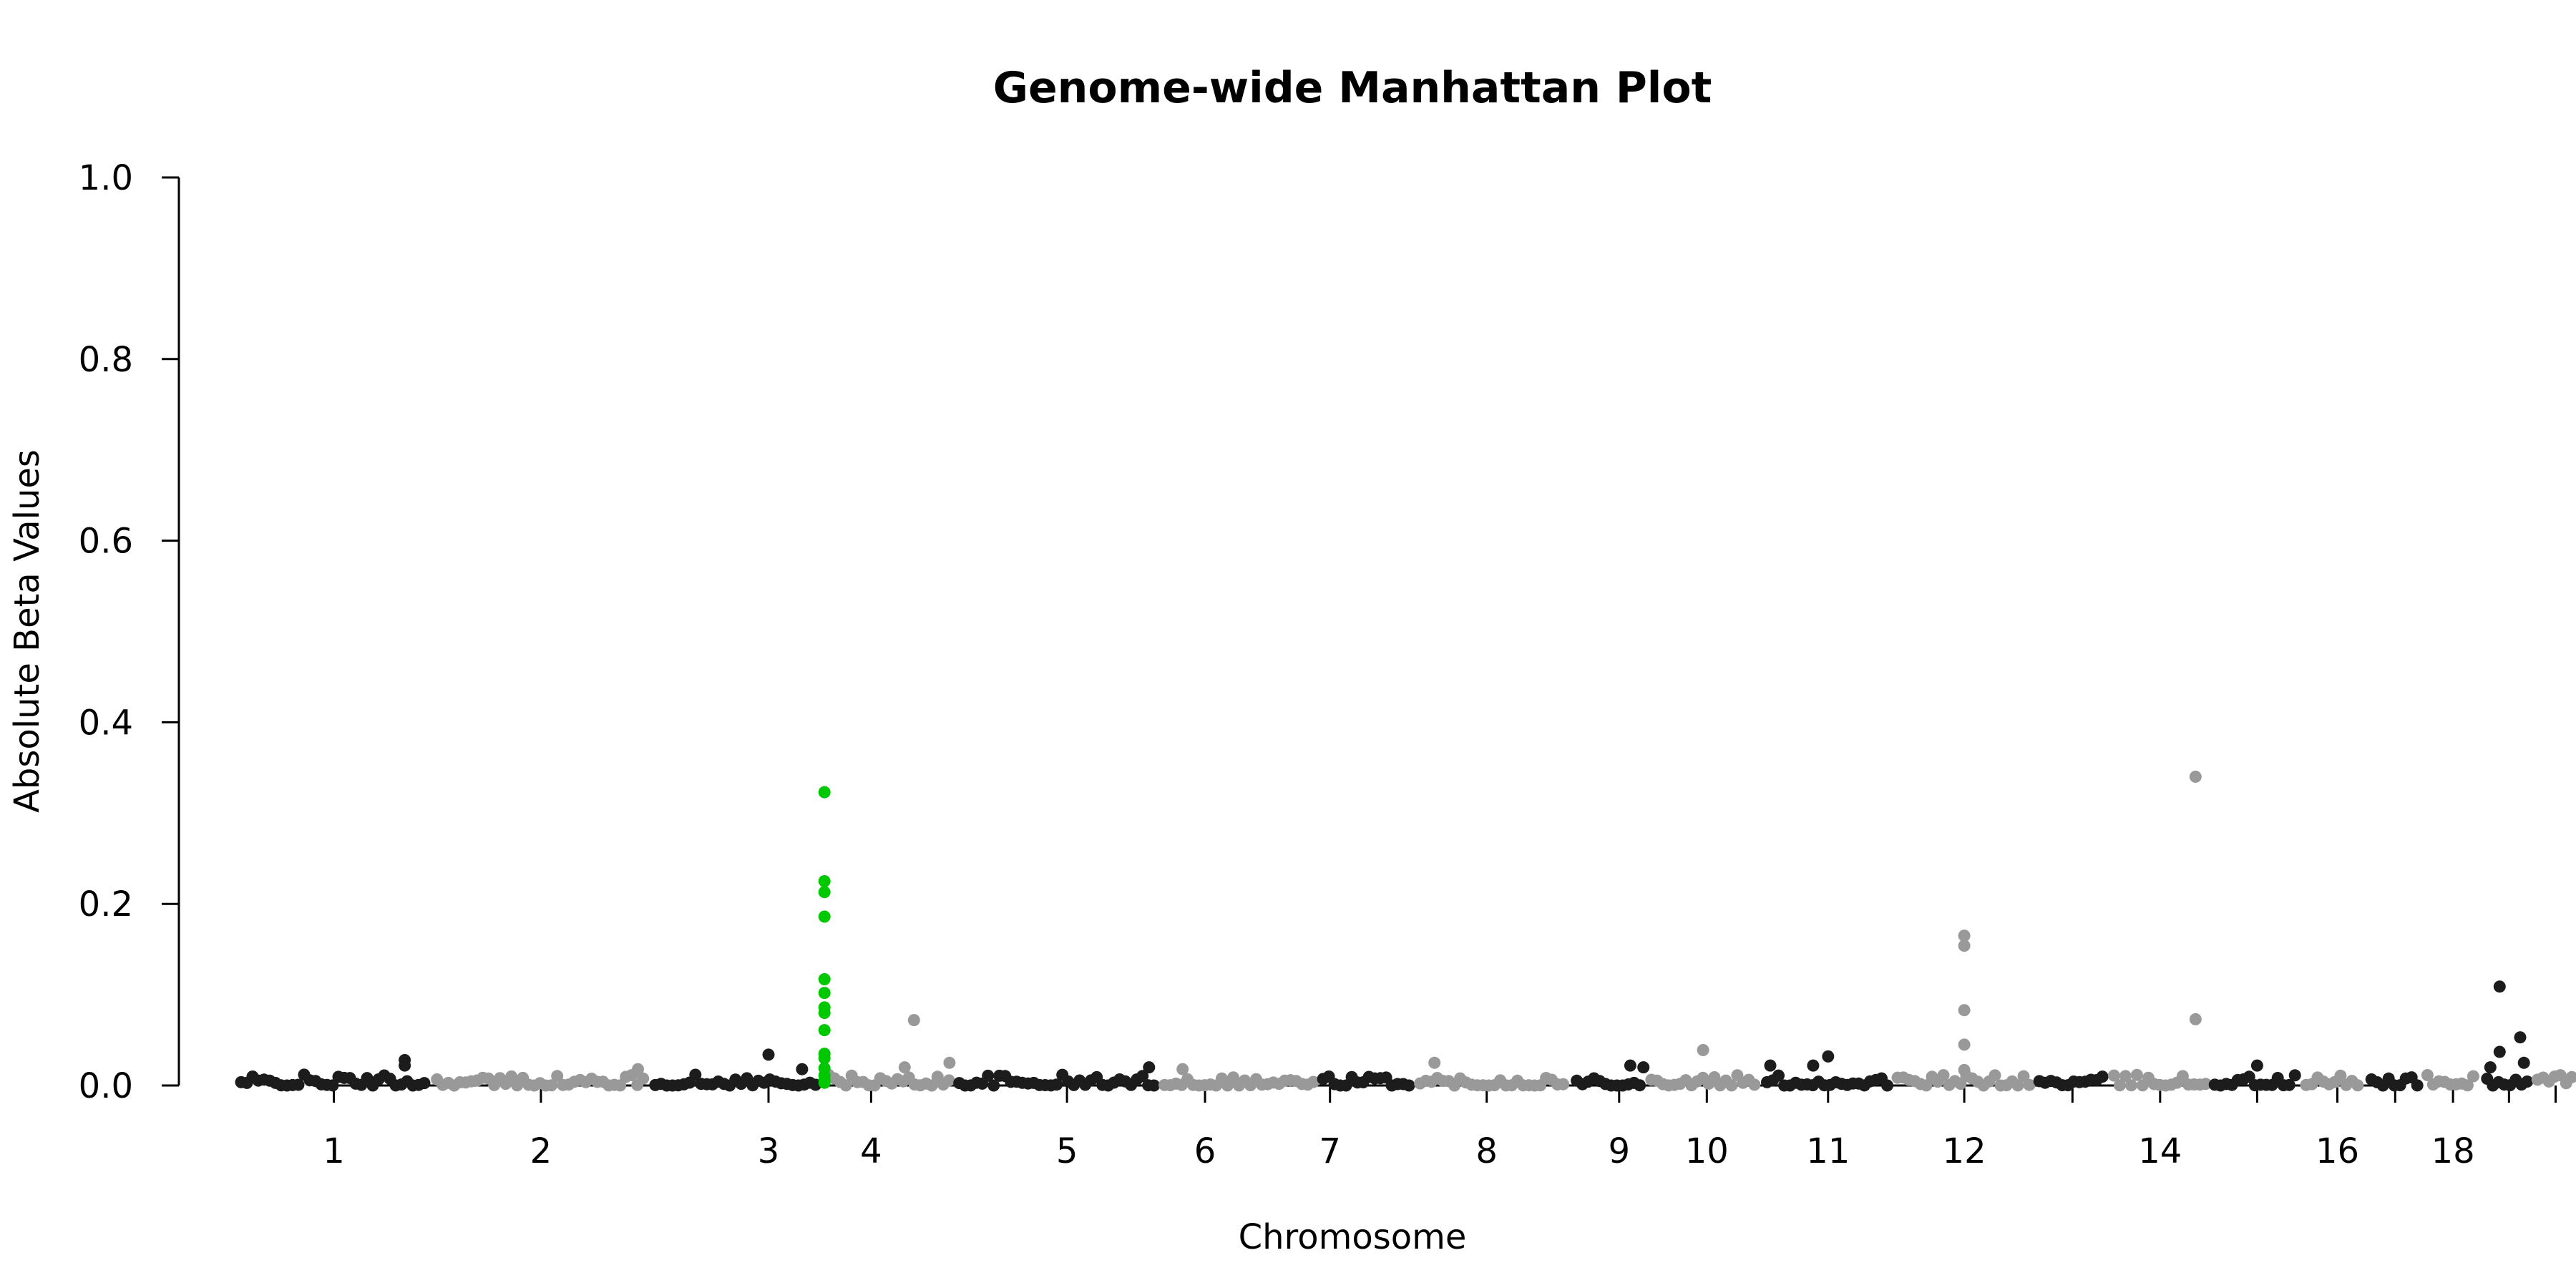 This screenshot has width=2576, height=1288. Describe the element at coordinates (769, 1151) in the screenshot. I see `x-tick-label: 3` at that location.